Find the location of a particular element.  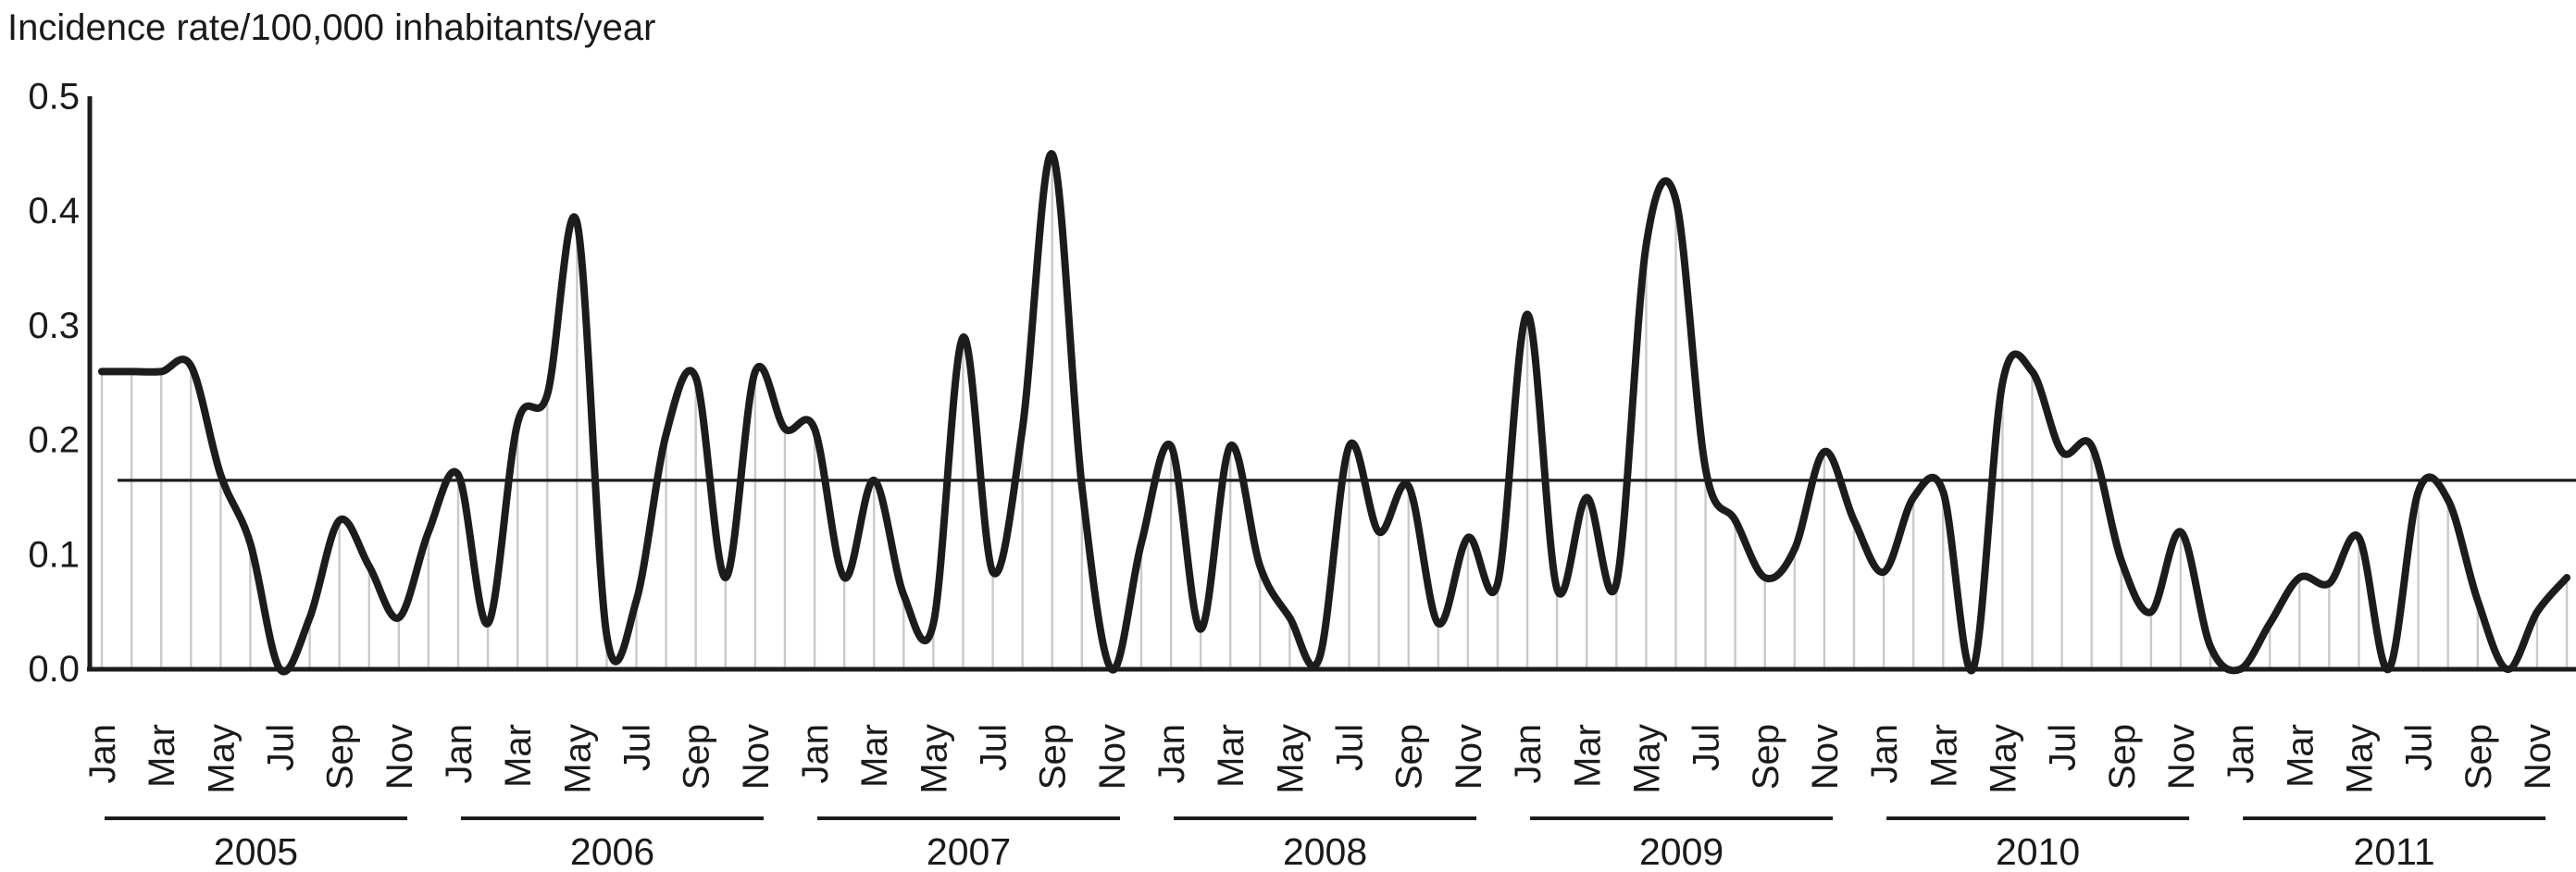

y-tick-label: 0.4 is located at coordinates (54, 211).